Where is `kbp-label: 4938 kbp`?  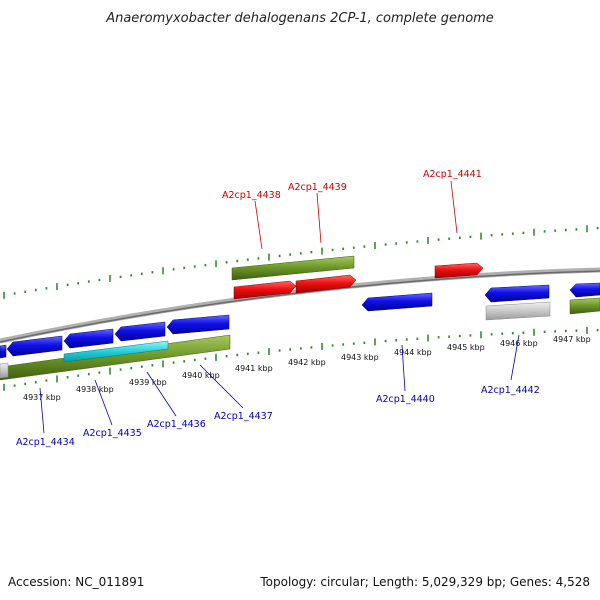
kbp-label: 4938 kbp is located at coordinates (95, 389).